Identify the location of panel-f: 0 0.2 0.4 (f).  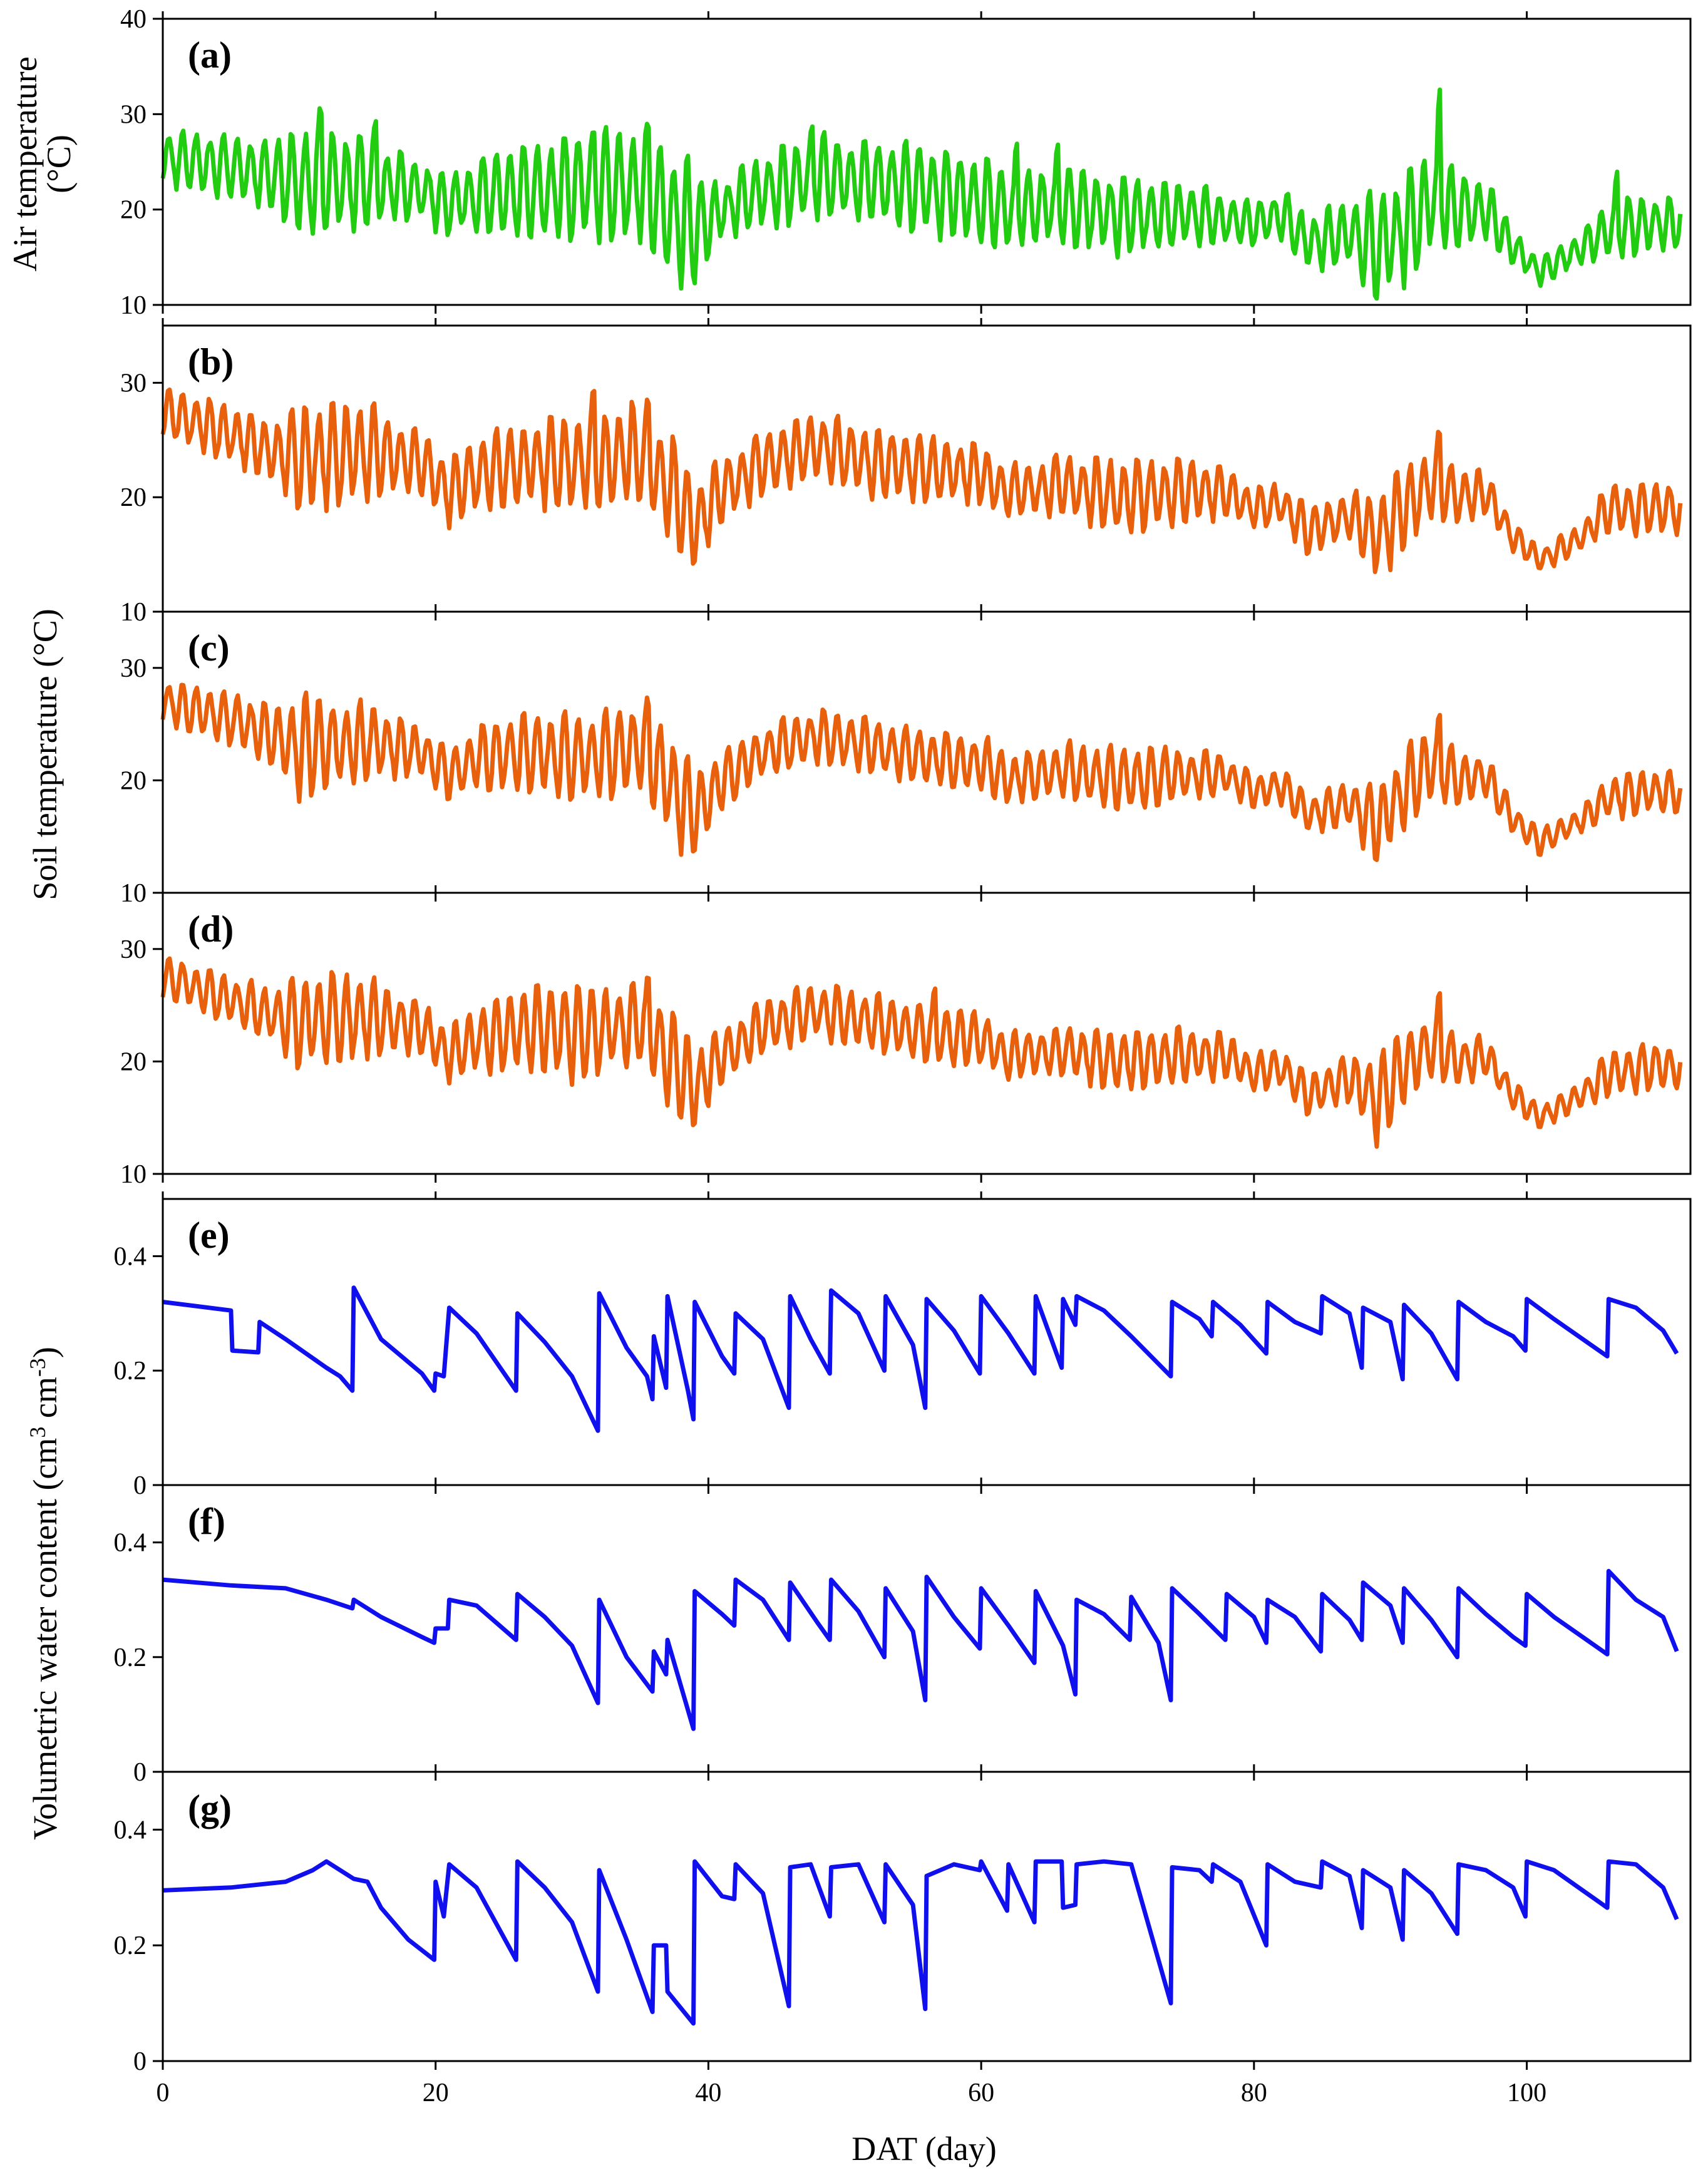
(903, 1632).